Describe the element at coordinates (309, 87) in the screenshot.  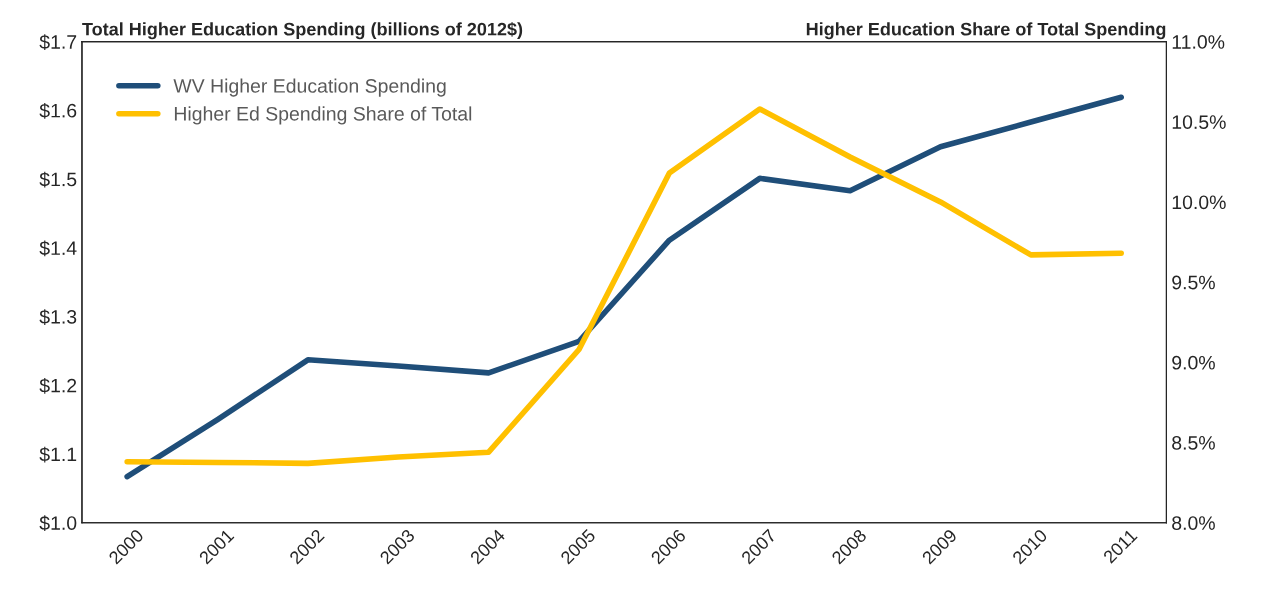
I see `legend-label: WV Higher Education Spending` at that location.